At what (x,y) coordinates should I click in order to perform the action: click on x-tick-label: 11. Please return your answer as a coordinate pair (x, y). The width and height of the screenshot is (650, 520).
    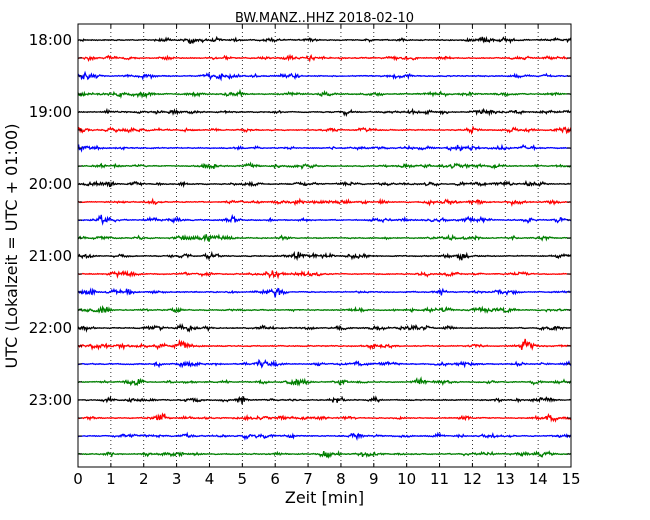
    Looking at the image, I should click on (439, 479).